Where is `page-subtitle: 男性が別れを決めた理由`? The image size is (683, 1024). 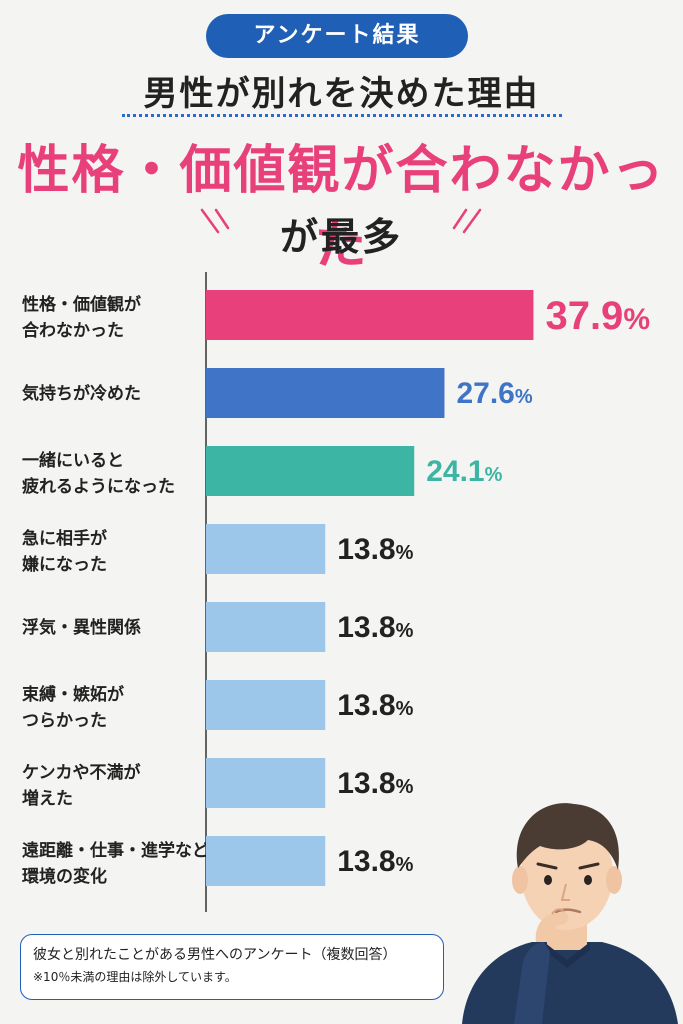 page-subtitle: 男性が別れを決めた理由 is located at coordinates (341, 94).